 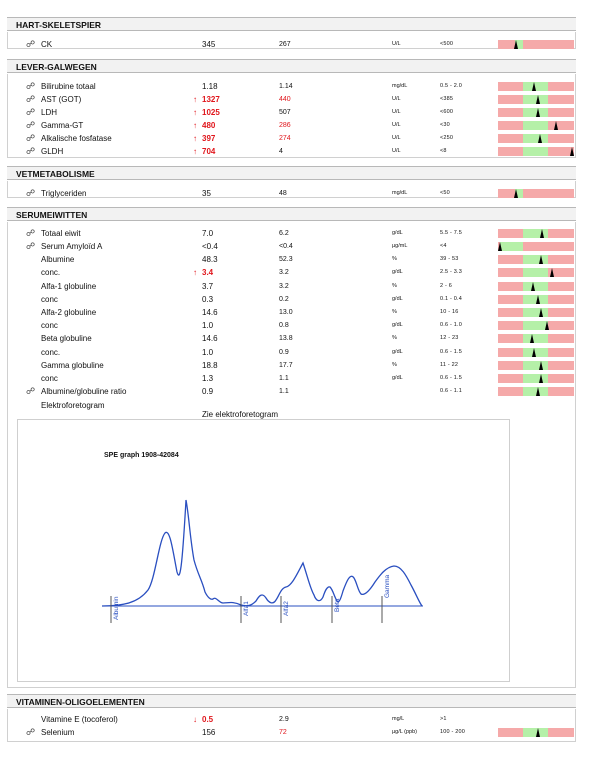 What do you see at coordinates (449, 259) in the screenshot?
I see `reference-range: 39 - 53` at bounding box center [449, 259].